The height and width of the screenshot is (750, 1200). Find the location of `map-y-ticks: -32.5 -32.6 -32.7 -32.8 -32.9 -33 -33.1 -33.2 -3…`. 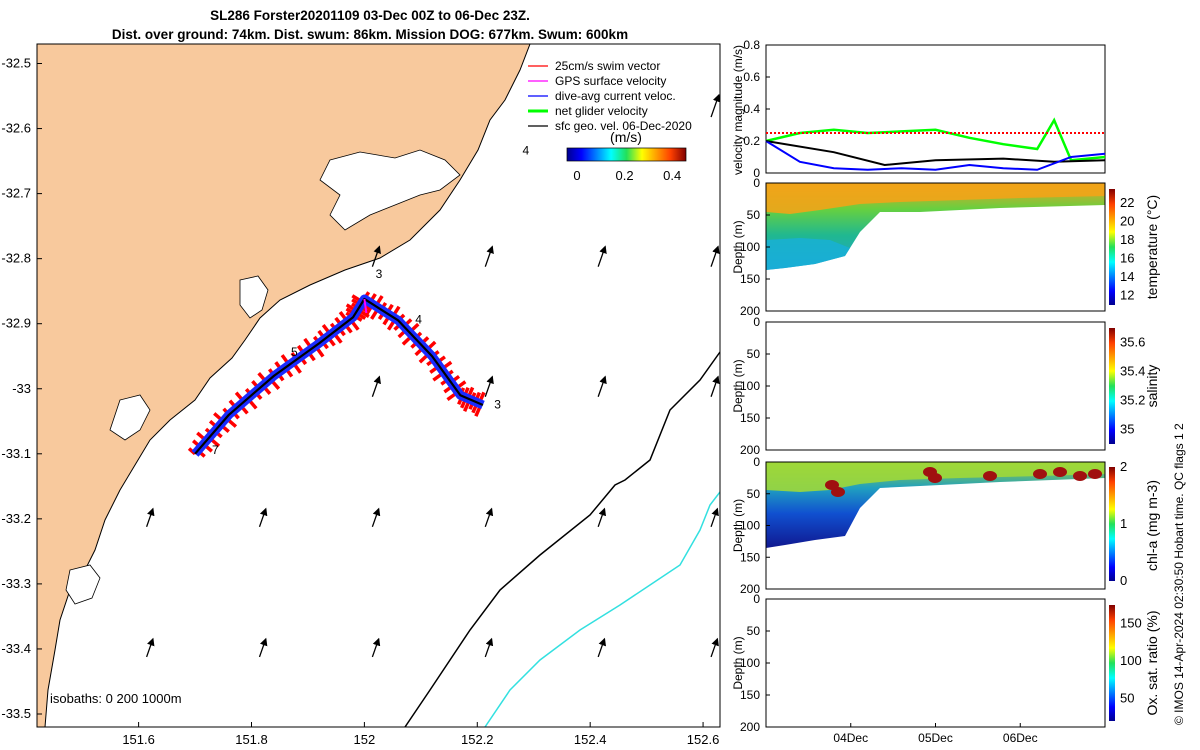

map-y-ticks: -32.5 -32.6 -32.7 -32.8 -32.9 -33 -33.1 -33.2 -3… is located at coordinates (21, 388).